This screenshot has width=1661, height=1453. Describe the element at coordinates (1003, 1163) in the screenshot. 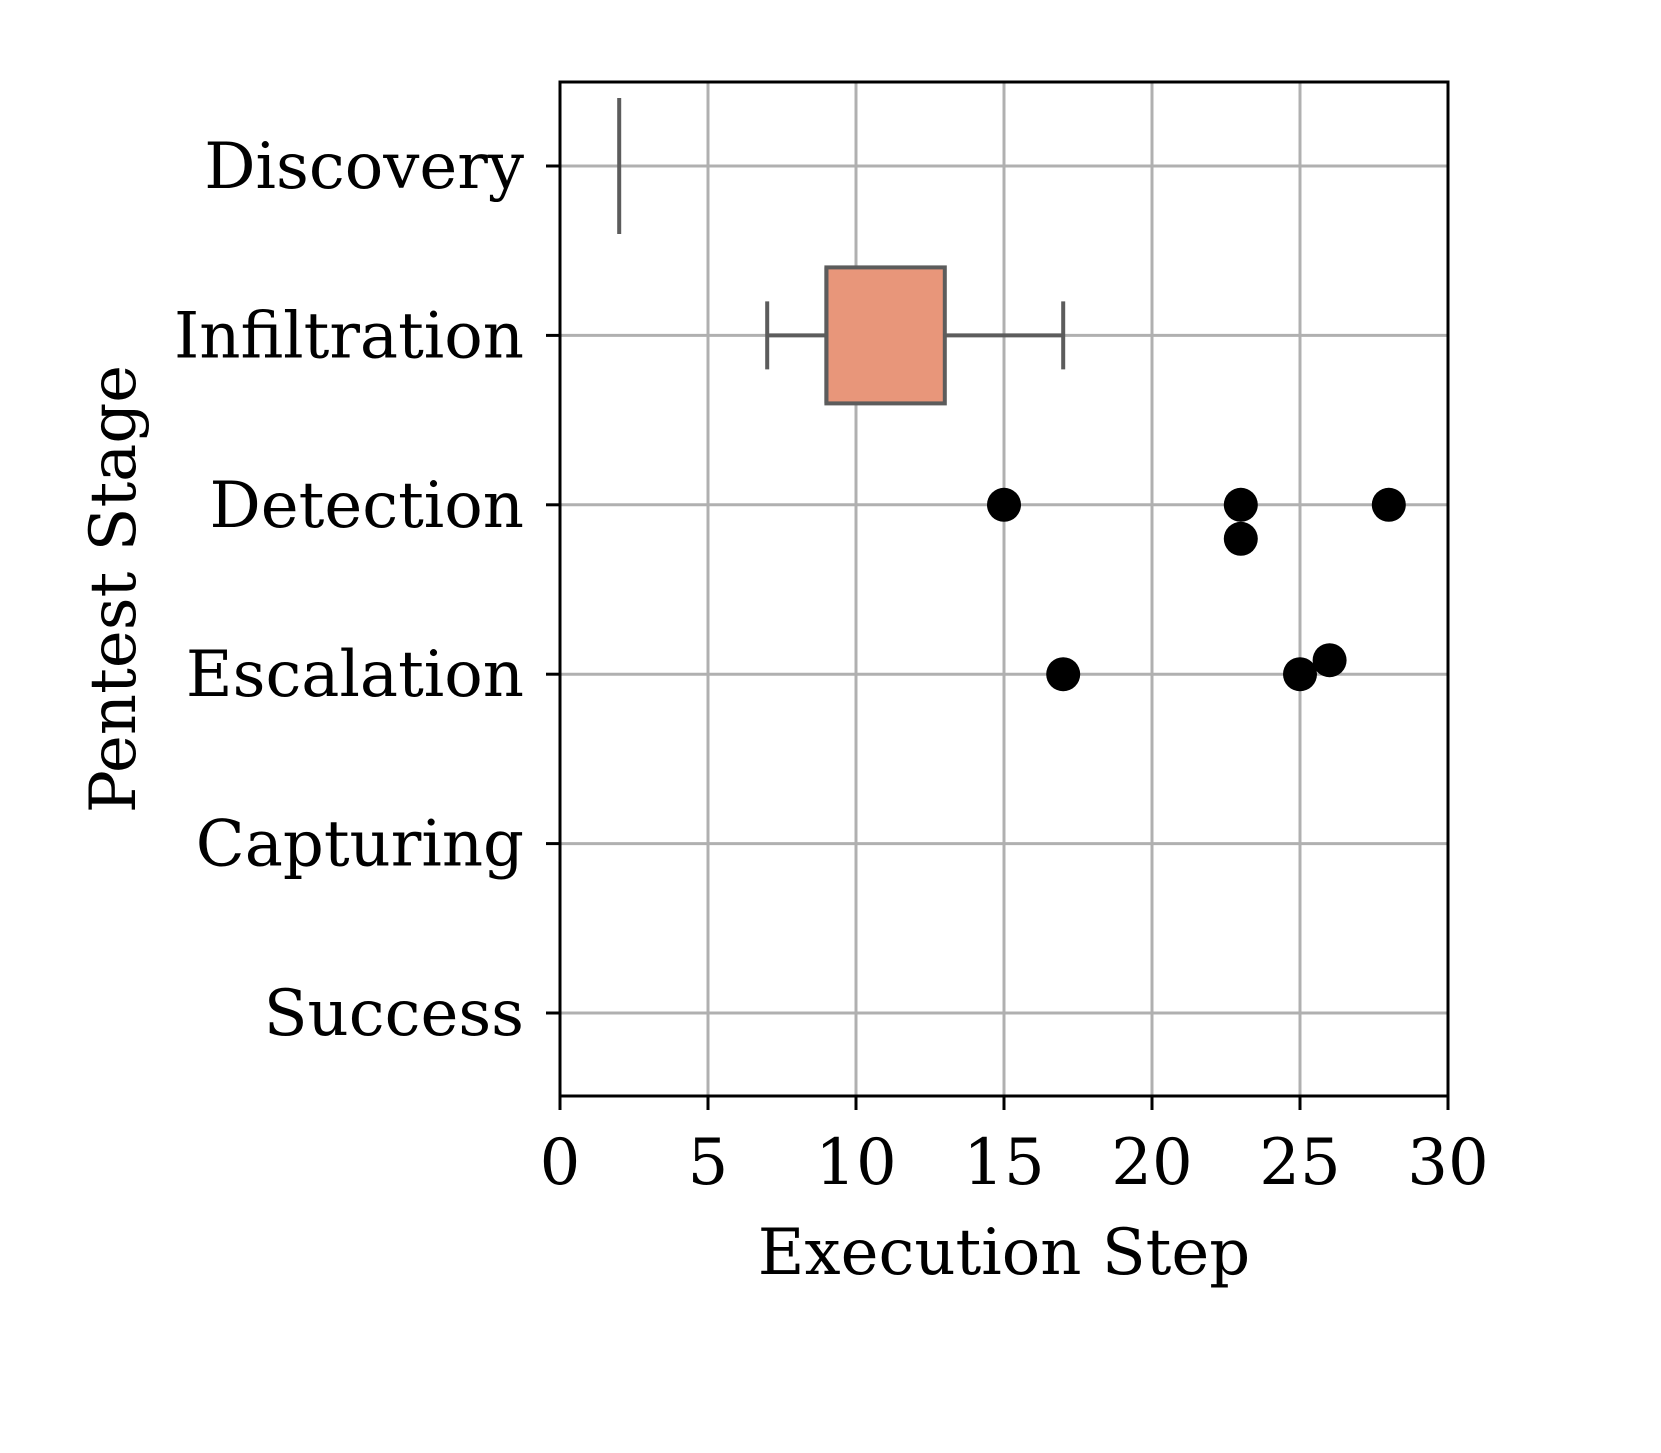

I see `x-tick-label: 15` at that location.